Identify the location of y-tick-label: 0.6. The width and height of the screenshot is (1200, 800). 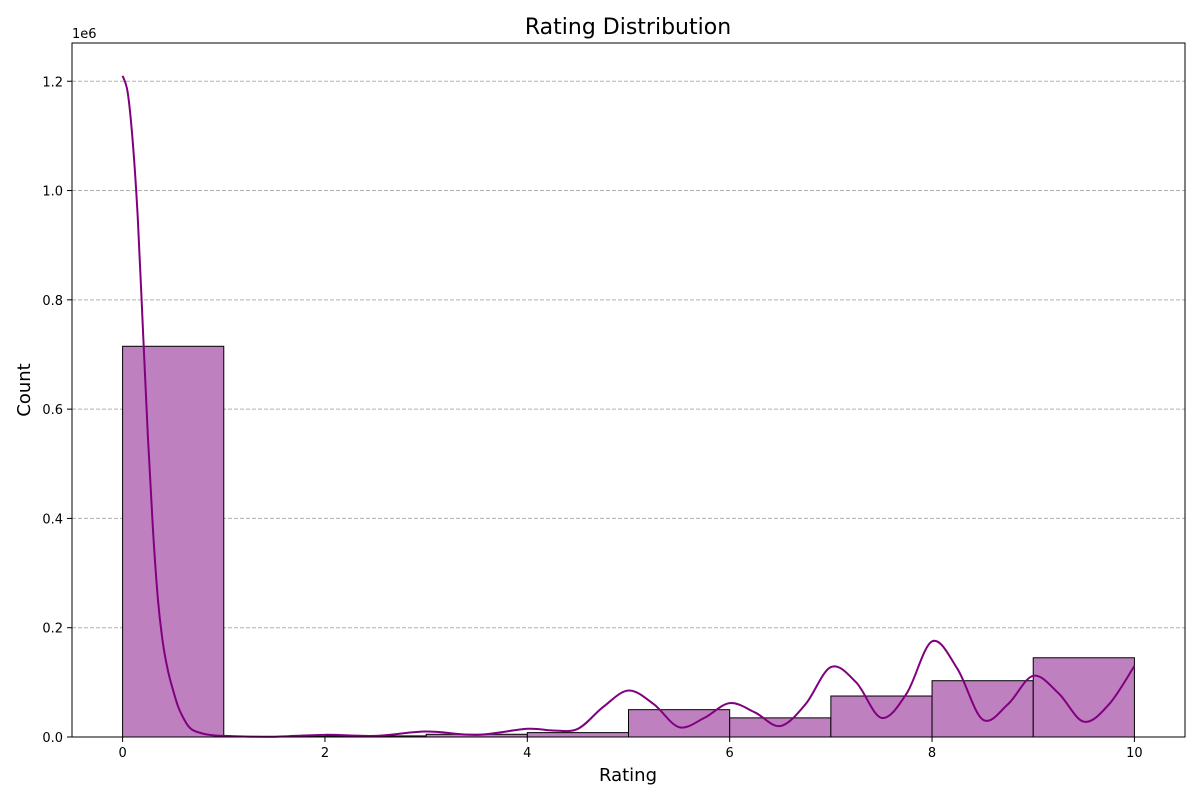
(52, 410).